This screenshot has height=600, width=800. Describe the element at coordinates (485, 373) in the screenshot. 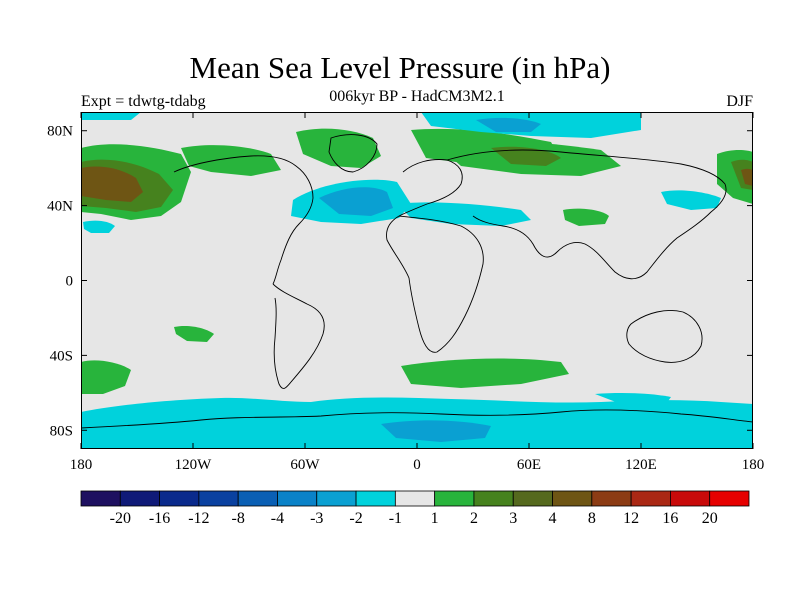

I see `indian-ocean-high` at that location.